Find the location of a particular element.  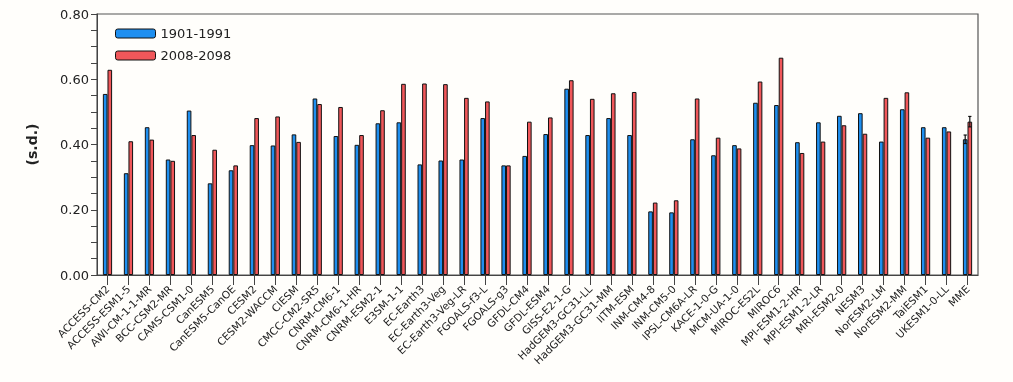

y-tick-label: 0.80 is located at coordinates (74, 14).